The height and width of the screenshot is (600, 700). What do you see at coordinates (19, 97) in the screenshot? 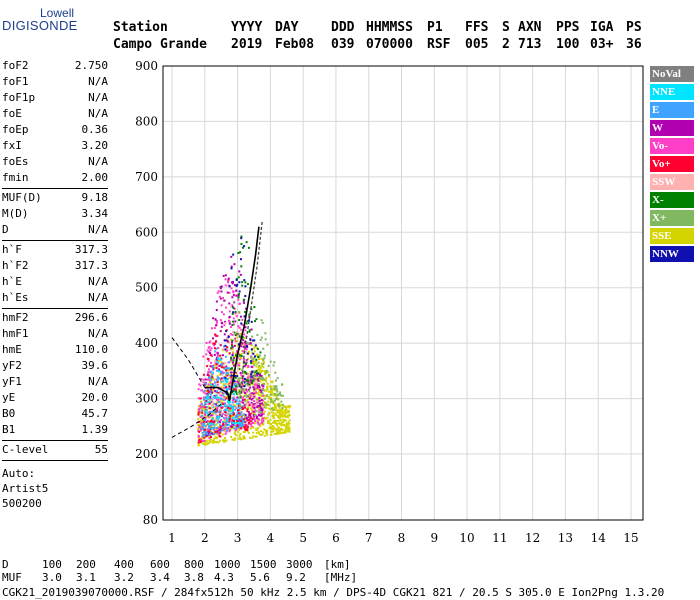
I see `param-label: foF1p` at bounding box center [19, 97].